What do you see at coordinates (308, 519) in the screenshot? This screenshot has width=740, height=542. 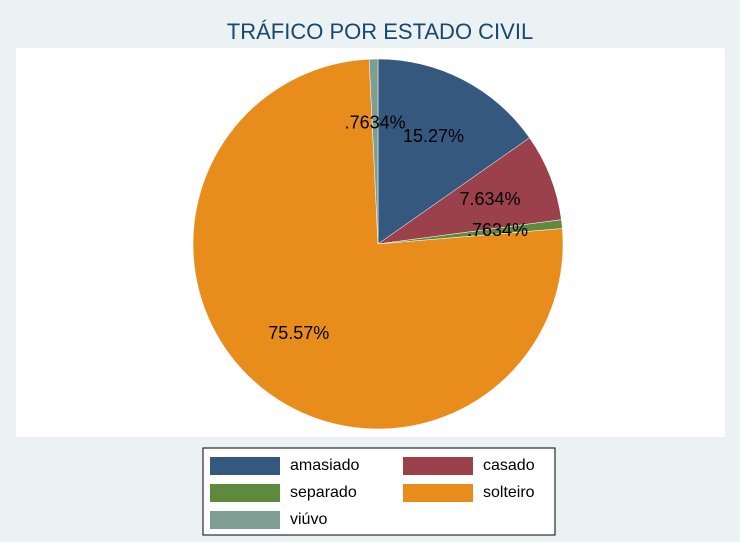 I see `legend-label: viúvo` at bounding box center [308, 519].